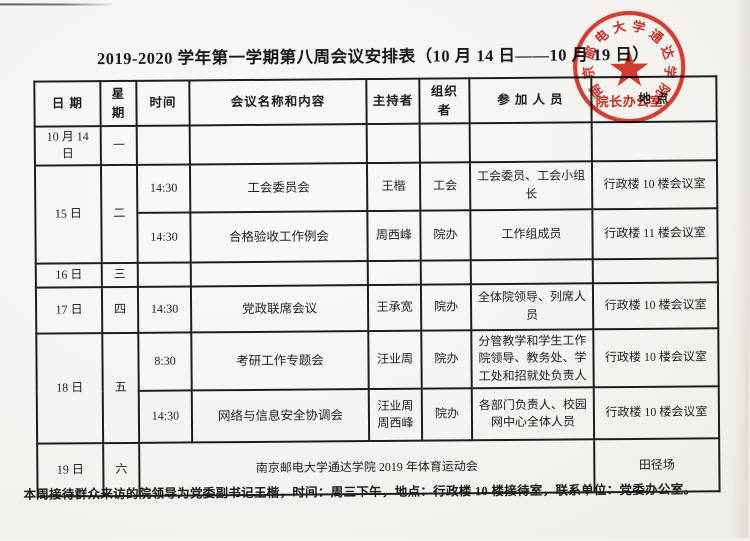 The image size is (750, 541). What do you see at coordinates (69, 310) in the screenshot?
I see `cell-date: 17 日` at bounding box center [69, 310].